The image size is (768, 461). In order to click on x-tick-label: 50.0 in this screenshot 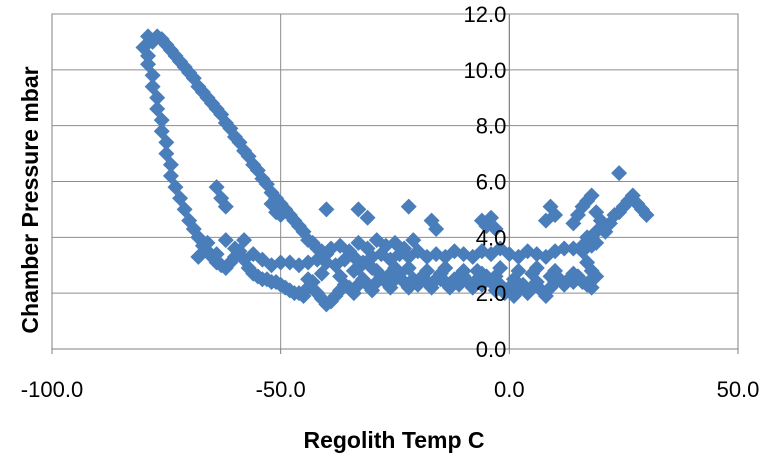, I will do `click(738, 389)`.